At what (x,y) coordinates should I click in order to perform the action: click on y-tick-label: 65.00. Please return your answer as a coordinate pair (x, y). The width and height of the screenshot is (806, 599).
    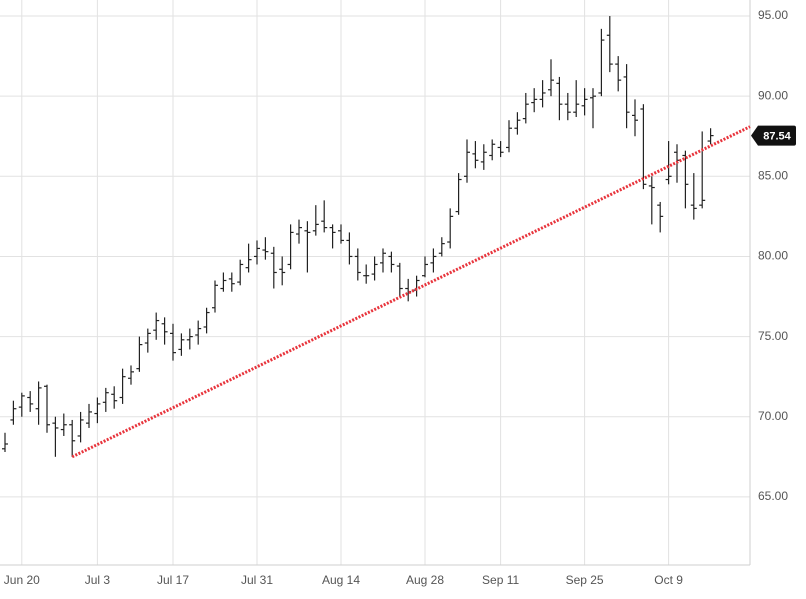
    Looking at the image, I should click on (773, 496).